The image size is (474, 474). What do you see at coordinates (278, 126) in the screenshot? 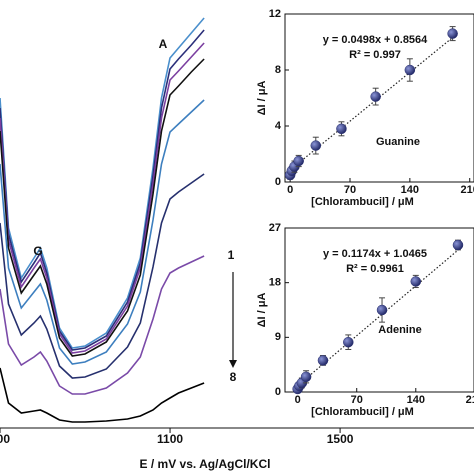
I see `y-tick-label: 4` at bounding box center [278, 126].